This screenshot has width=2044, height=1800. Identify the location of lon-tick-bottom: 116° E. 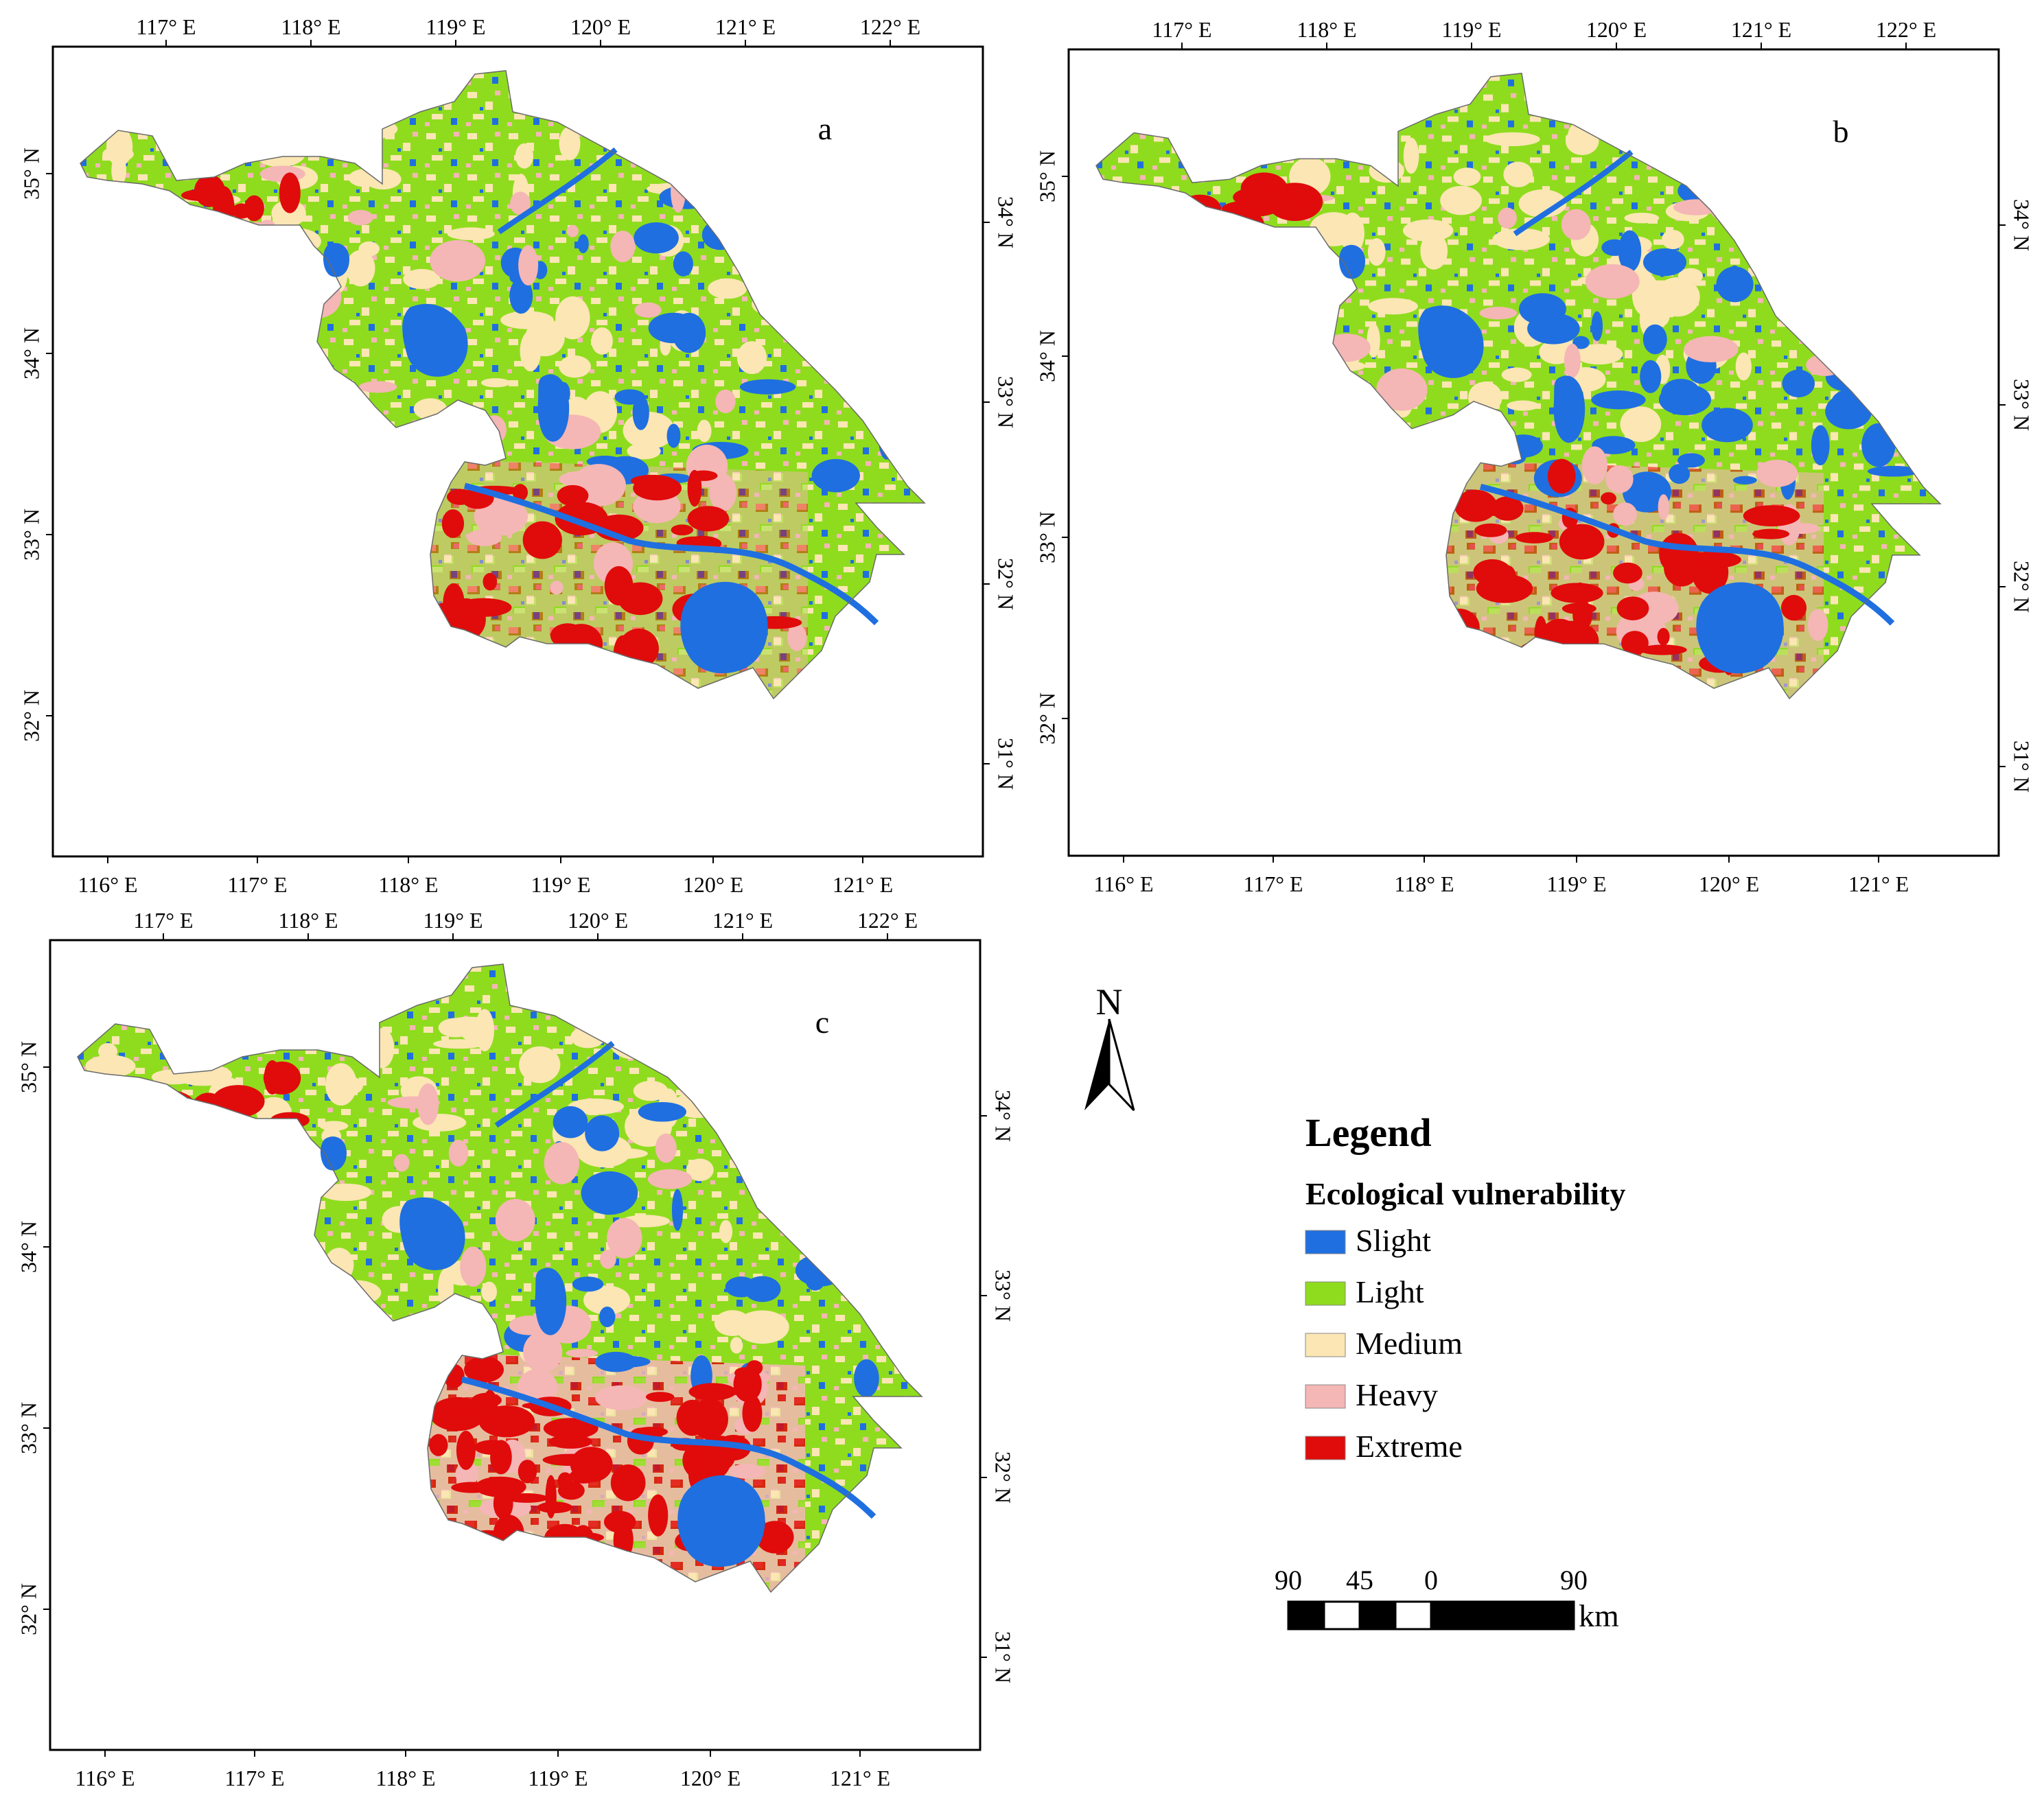
(105, 1778).